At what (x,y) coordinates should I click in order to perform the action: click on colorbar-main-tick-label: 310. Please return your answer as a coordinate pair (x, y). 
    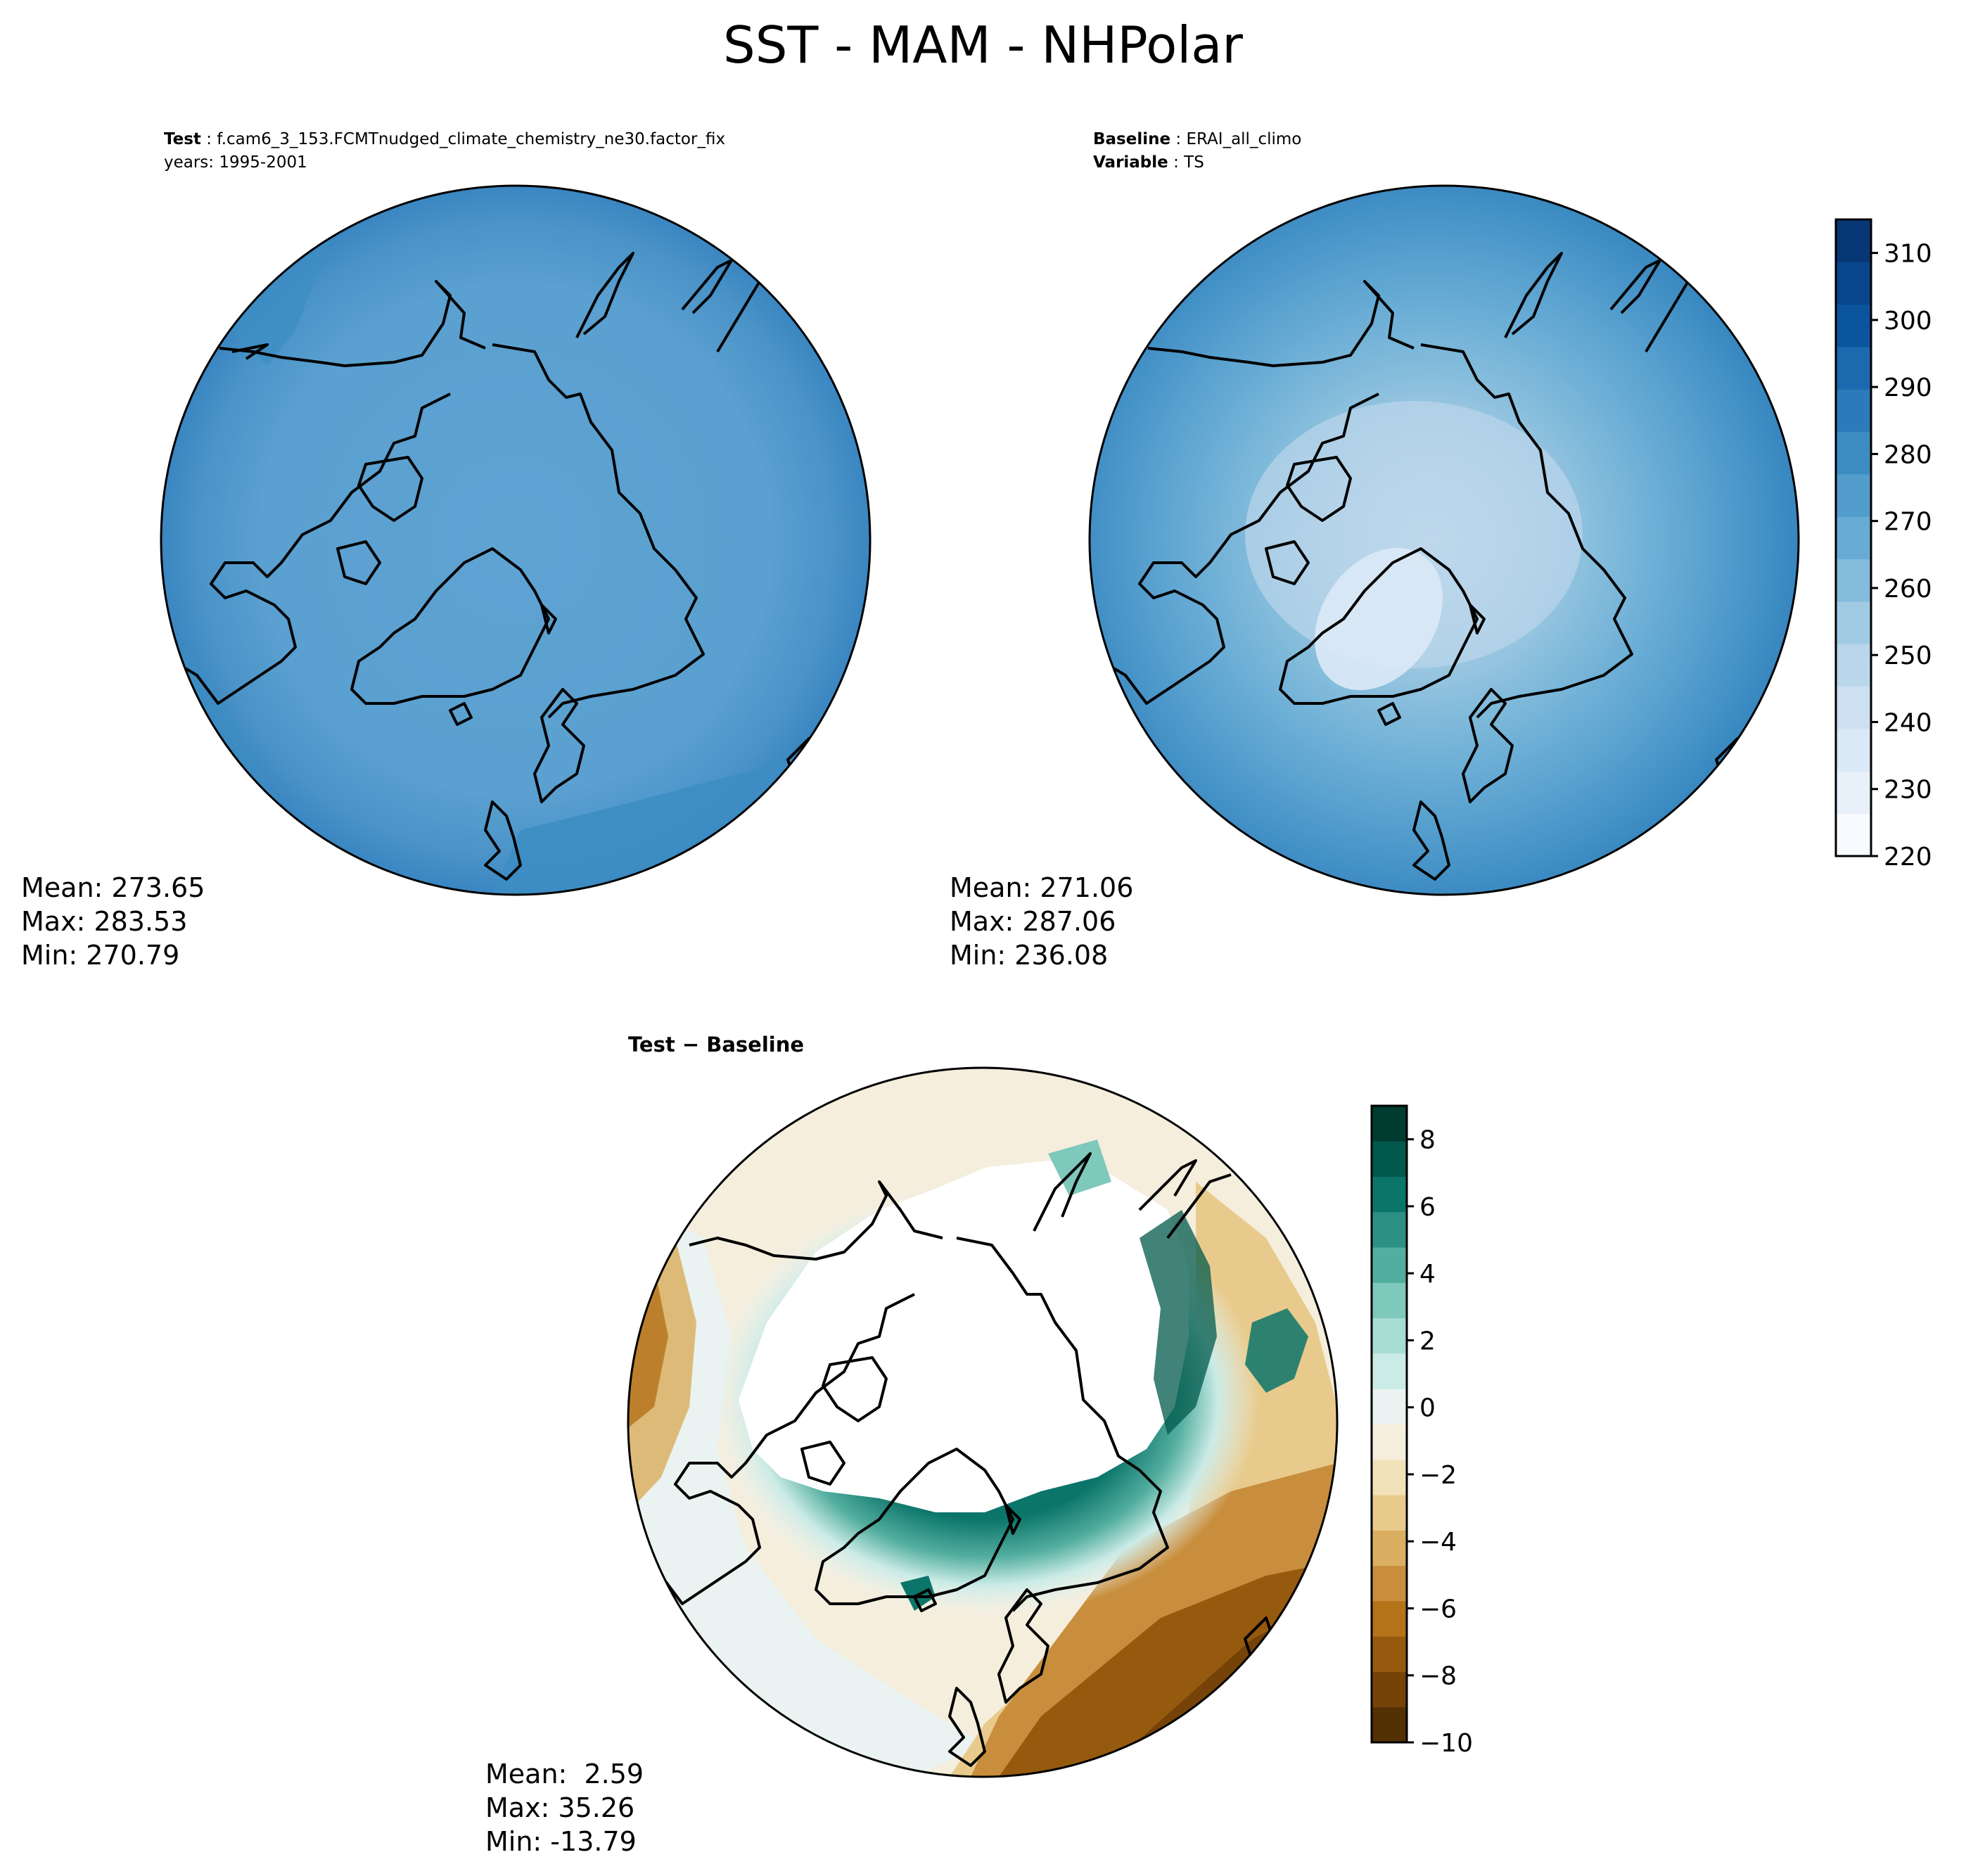
    Looking at the image, I should click on (1908, 254).